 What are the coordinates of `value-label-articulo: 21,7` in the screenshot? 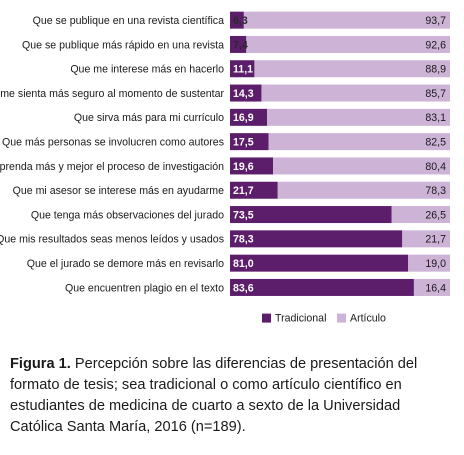 It's located at (435, 240).